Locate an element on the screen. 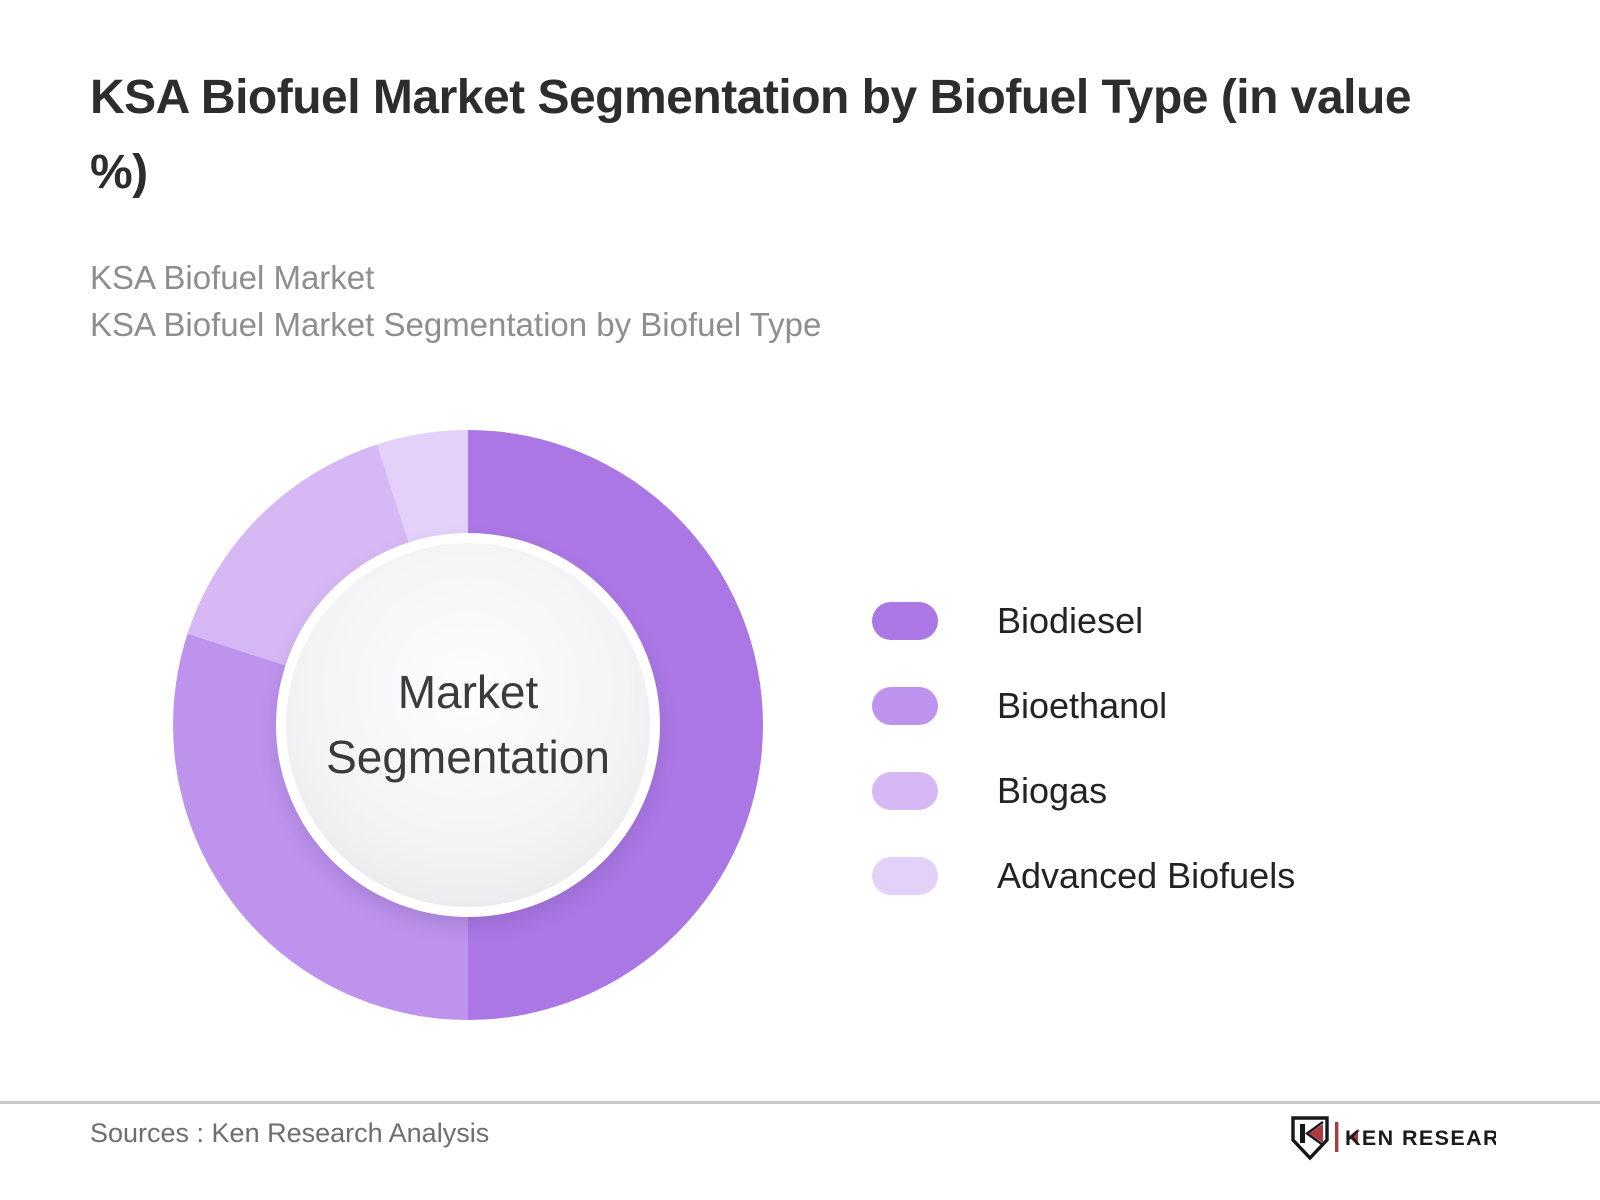 The height and width of the screenshot is (1200, 1600). legend-label-biogas: Biogas is located at coordinates (1052, 790).